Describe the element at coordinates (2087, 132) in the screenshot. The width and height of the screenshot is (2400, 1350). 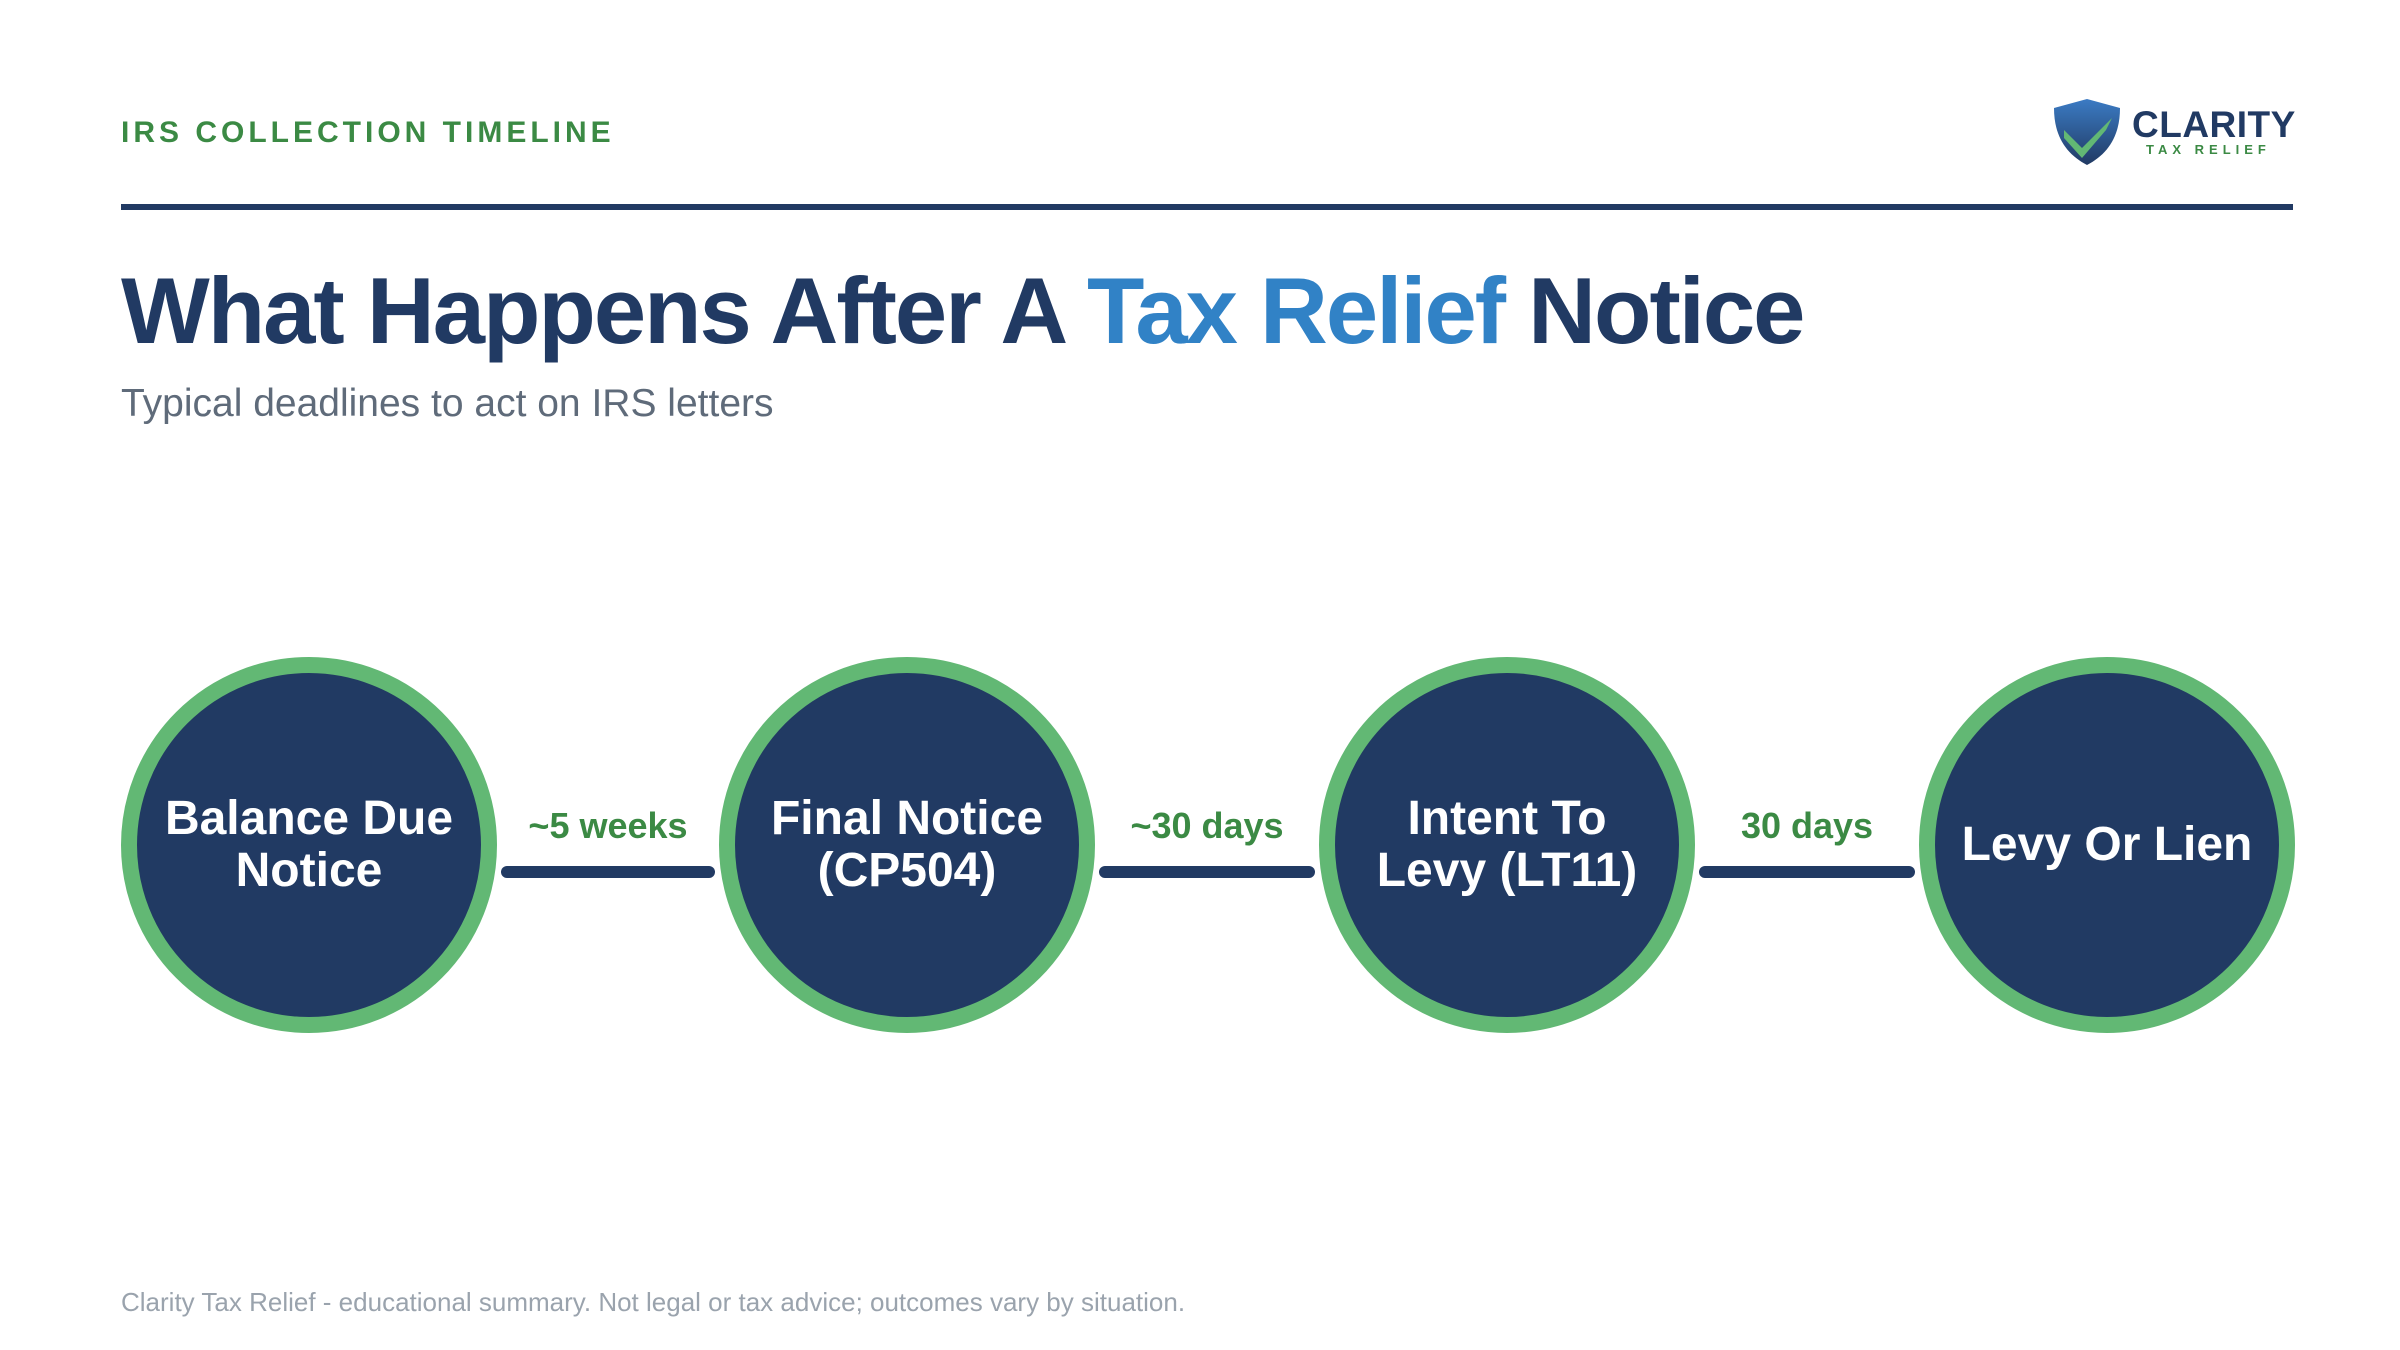
I see `shield-check-icon` at that location.